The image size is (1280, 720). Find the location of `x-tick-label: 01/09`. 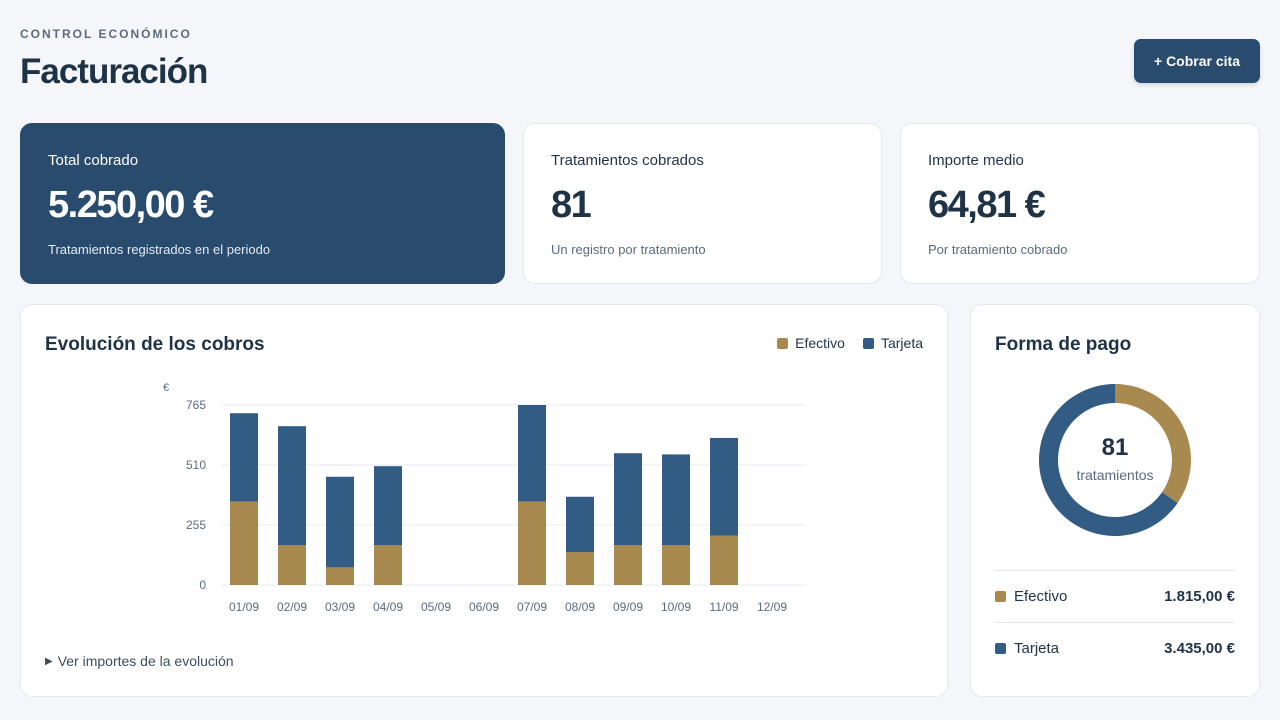

x-tick-label: 01/09 is located at coordinates (244, 607).